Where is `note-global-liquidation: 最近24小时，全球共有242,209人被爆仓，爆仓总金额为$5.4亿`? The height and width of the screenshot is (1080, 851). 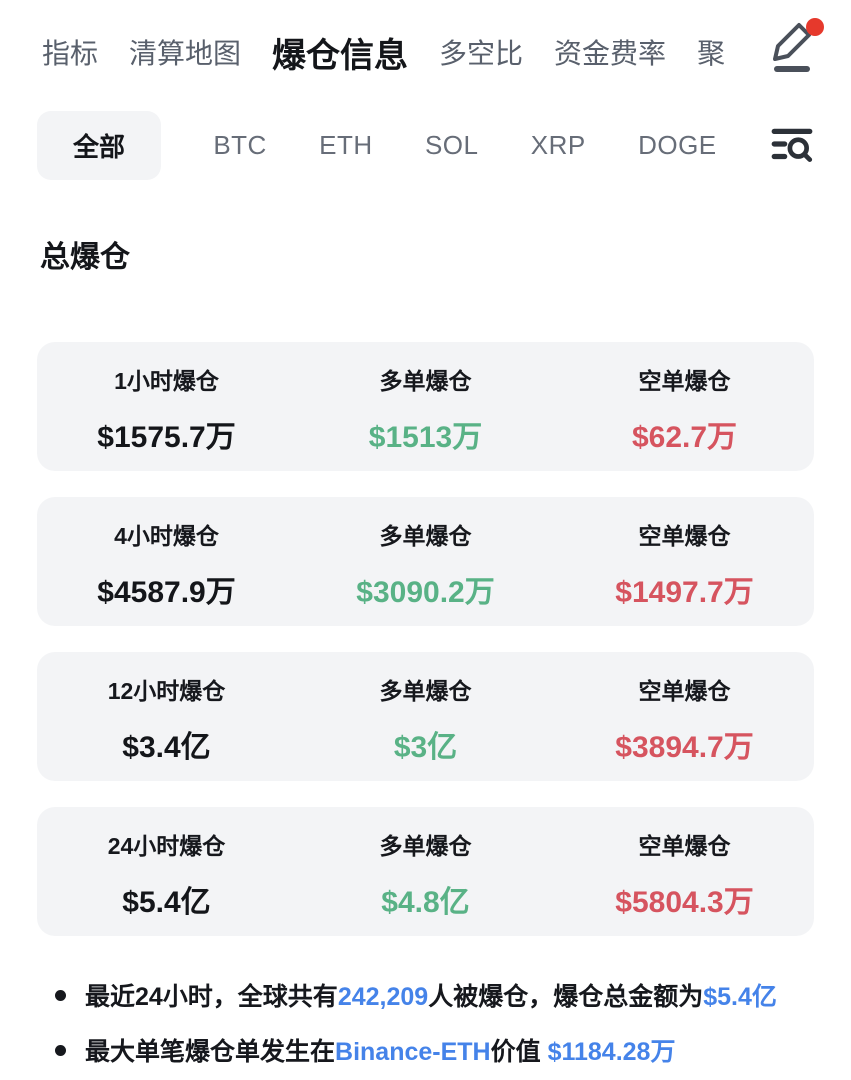
note-global-liquidation: 最近24小时，全球共有242,209人被爆仓，爆仓总金额为$5.4亿 is located at coordinates (433, 997).